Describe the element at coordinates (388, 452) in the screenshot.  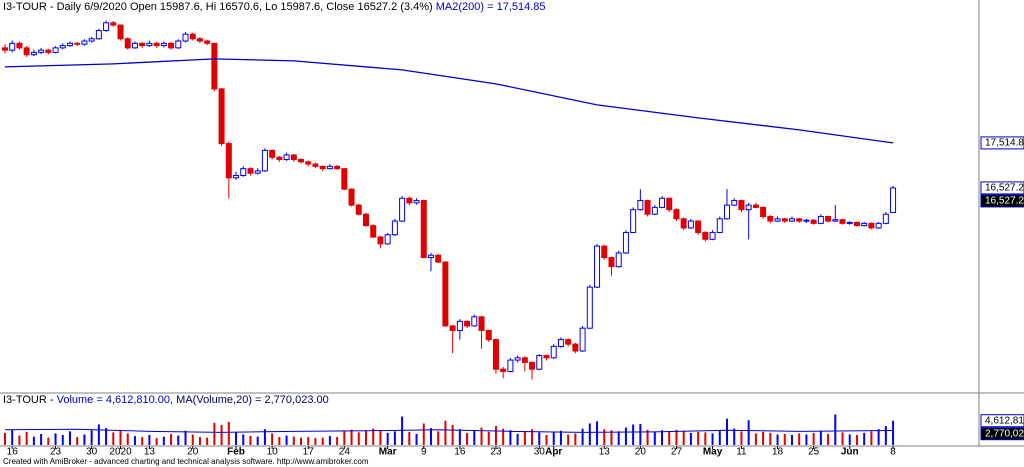
I see `x-tick-label: Mar` at that location.